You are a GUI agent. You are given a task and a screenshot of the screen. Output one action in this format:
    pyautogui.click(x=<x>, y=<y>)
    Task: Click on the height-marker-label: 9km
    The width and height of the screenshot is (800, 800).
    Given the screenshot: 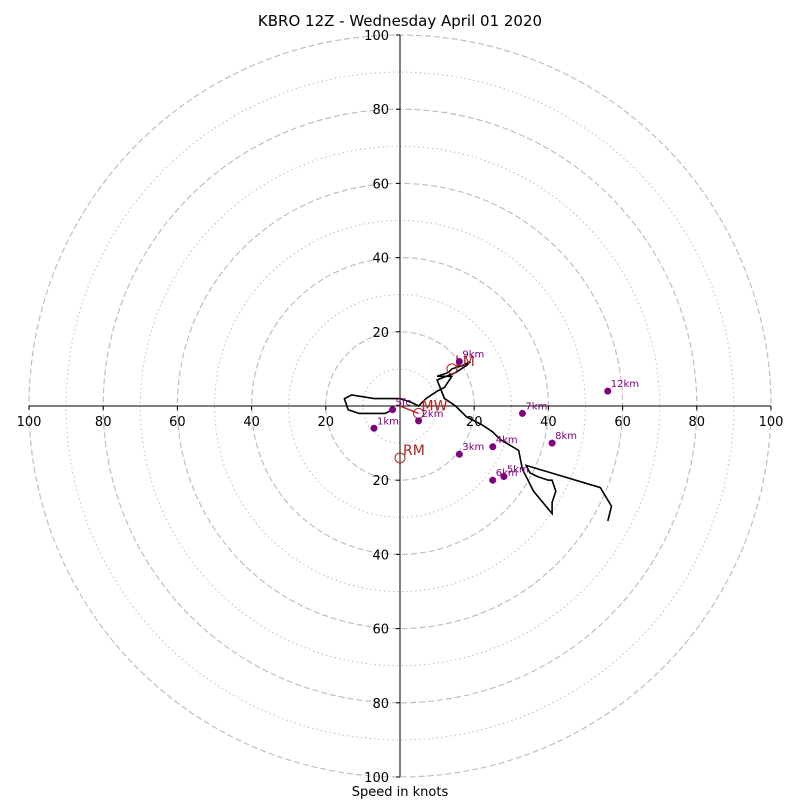 What is the action you would take?
    pyautogui.click(x=473, y=354)
    